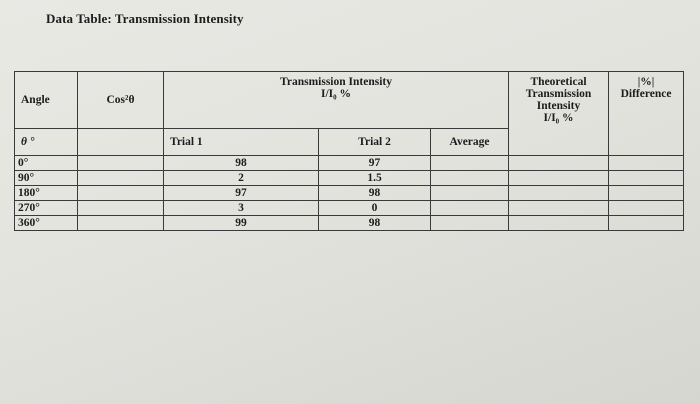 The height and width of the screenshot is (404, 700). I want to click on theoretical-line-4: I/I₀ %, so click(558, 118).